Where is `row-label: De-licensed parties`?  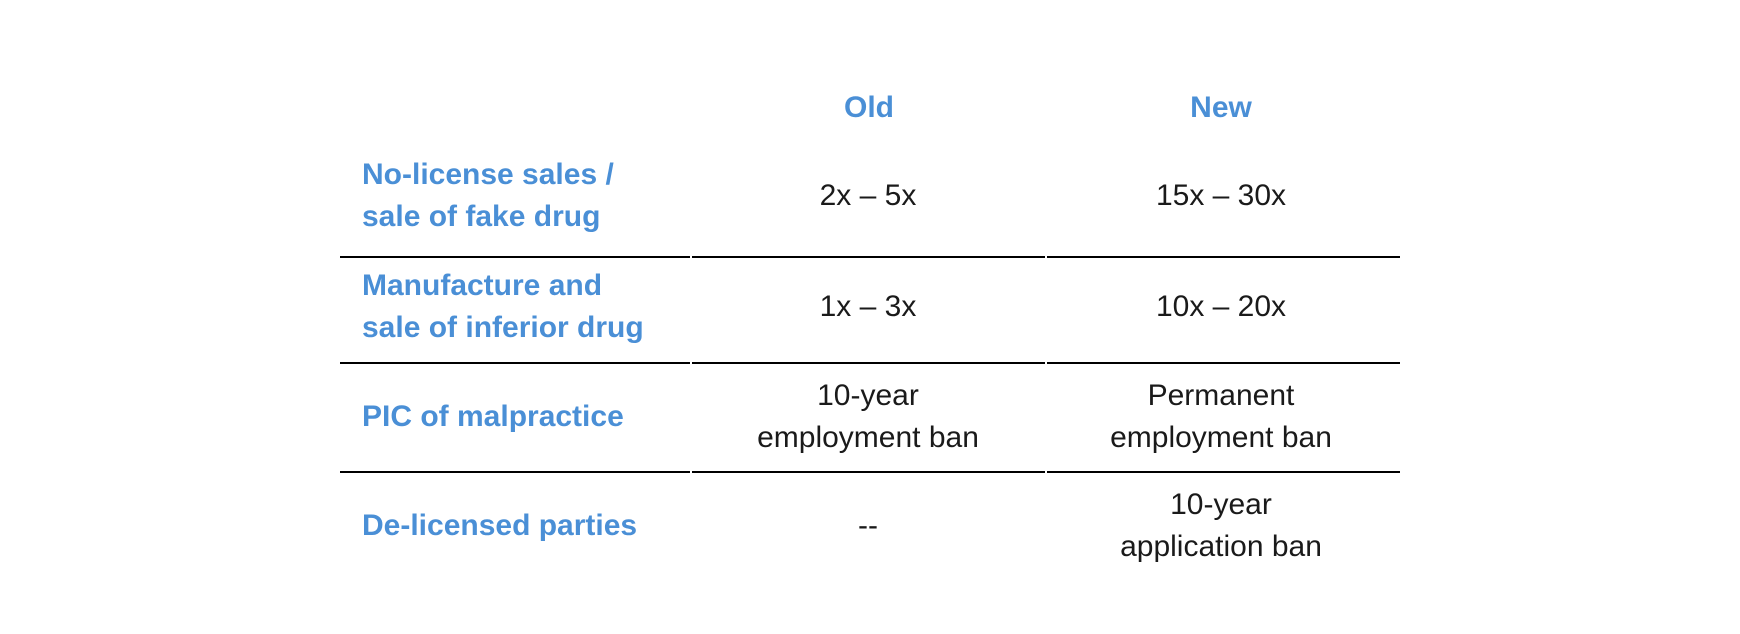 row-label: De-licensed parties is located at coordinates (500, 525).